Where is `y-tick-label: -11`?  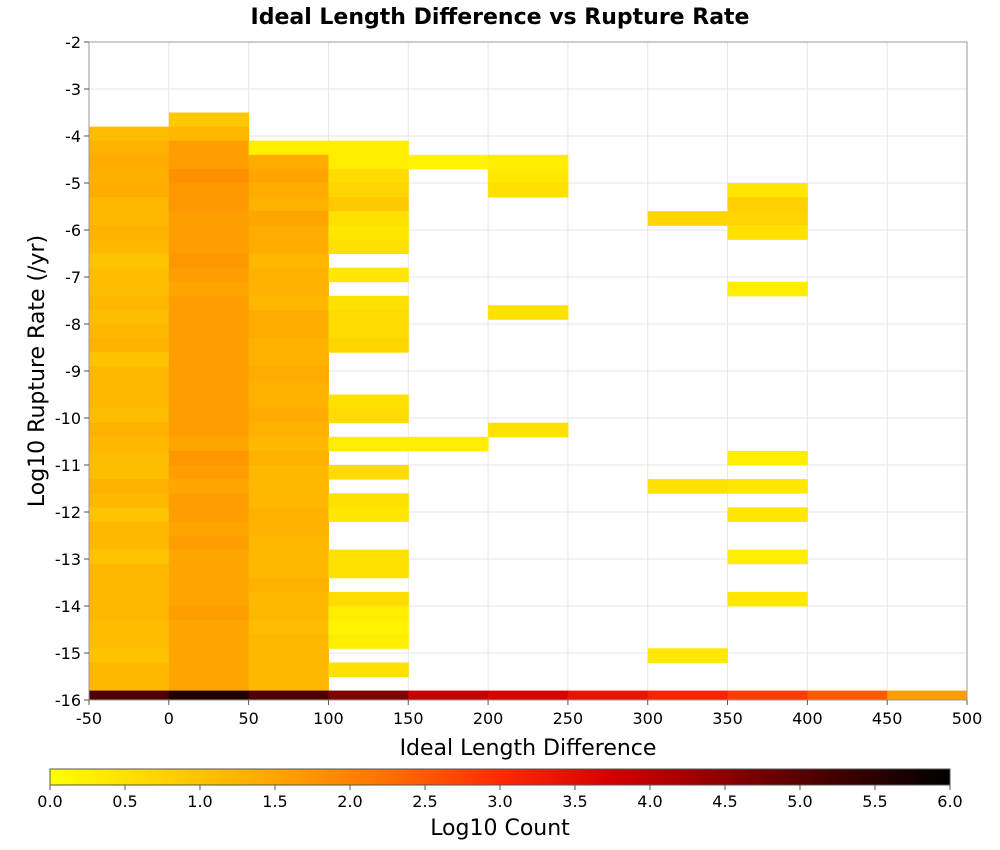 y-tick-label: -11 is located at coordinates (68, 465).